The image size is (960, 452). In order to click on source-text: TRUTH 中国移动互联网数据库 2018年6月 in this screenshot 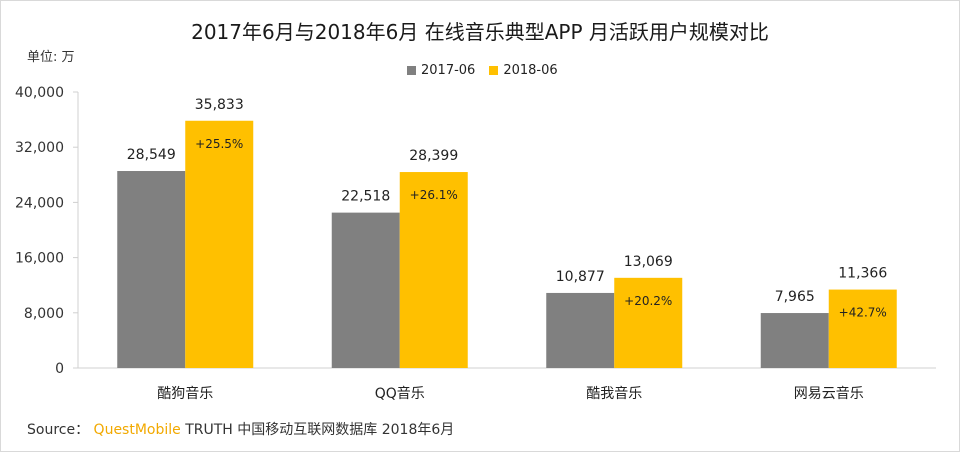, I will do `click(320, 430)`.